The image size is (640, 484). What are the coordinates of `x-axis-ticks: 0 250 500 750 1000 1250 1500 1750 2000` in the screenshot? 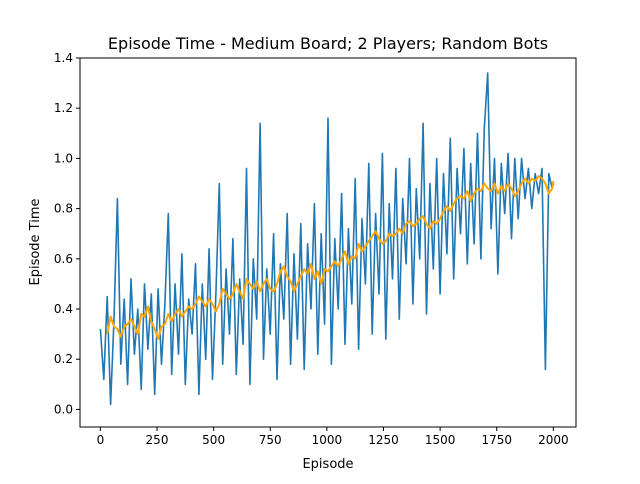 It's located at (333, 437).